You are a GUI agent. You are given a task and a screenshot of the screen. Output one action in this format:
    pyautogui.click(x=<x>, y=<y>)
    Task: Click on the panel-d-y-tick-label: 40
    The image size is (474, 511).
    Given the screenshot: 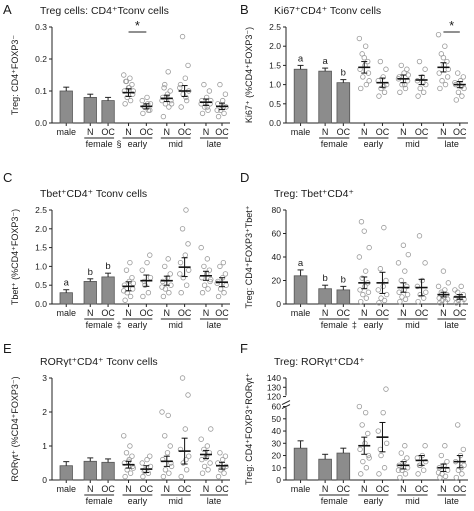 What is the action you would take?
    pyautogui.click(x=277, y=257)
    